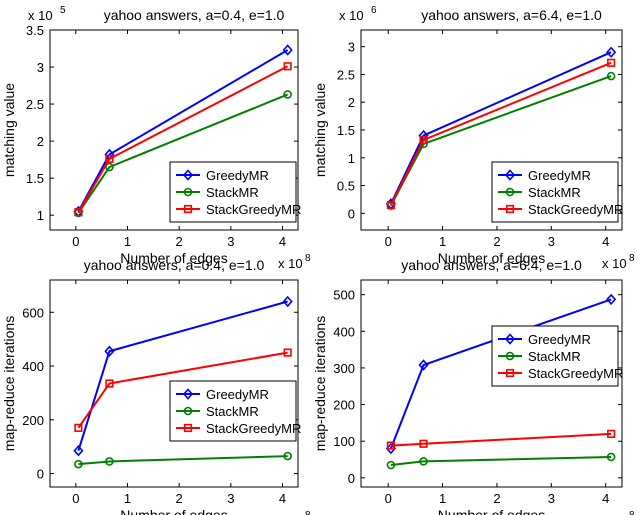 Image resolution: width=642 pixels, height=515 pixels. What do you see at coordinates (605, 241) in the screenshot?
I see `chart-2-x-tick-label: 4` at bounding box center [605, 241].